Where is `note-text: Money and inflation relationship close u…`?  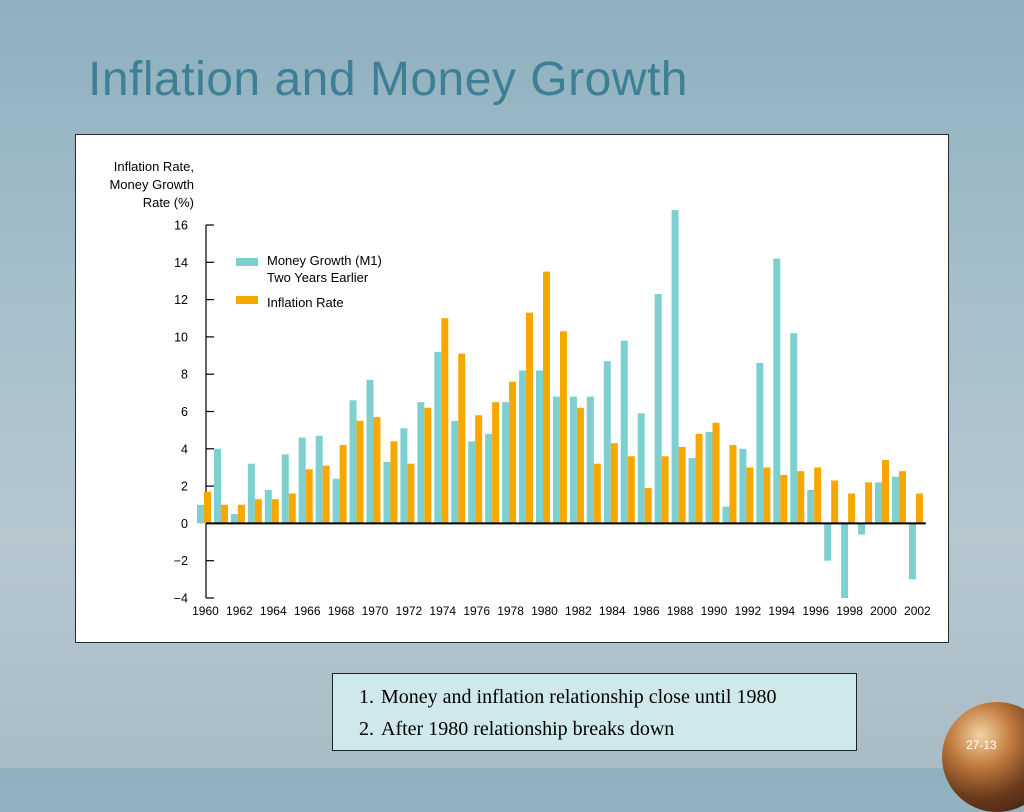 note-text: Money and inflation relationship close u… is located at coordinates (579, 697).